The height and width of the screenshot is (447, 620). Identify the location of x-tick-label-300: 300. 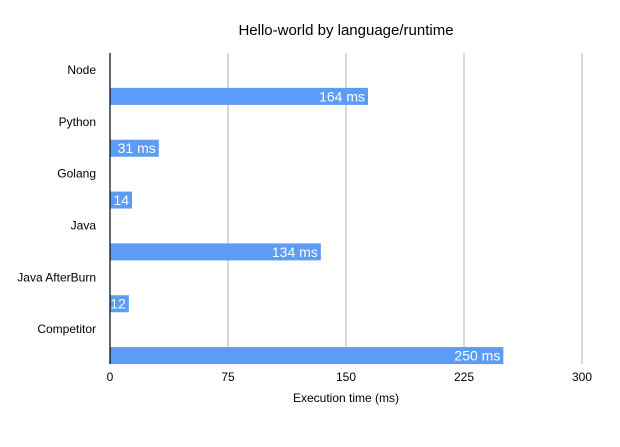
(582, 377).